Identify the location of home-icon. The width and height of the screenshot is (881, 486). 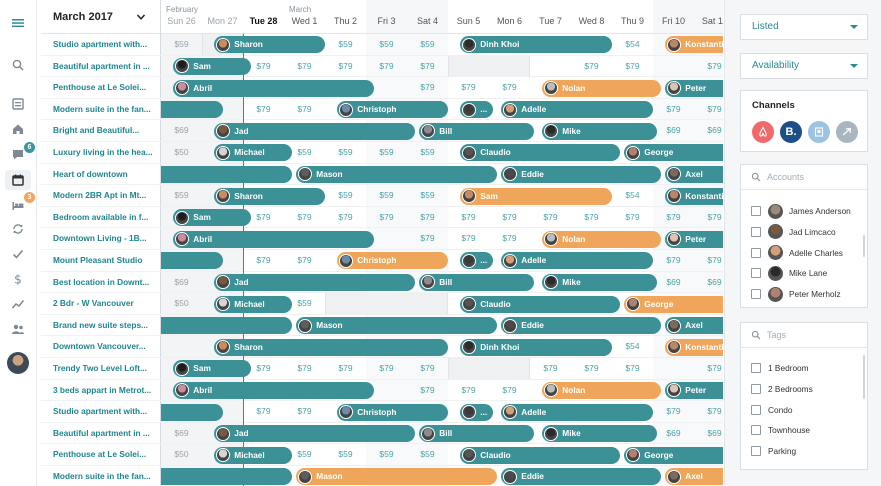
(18, 129).